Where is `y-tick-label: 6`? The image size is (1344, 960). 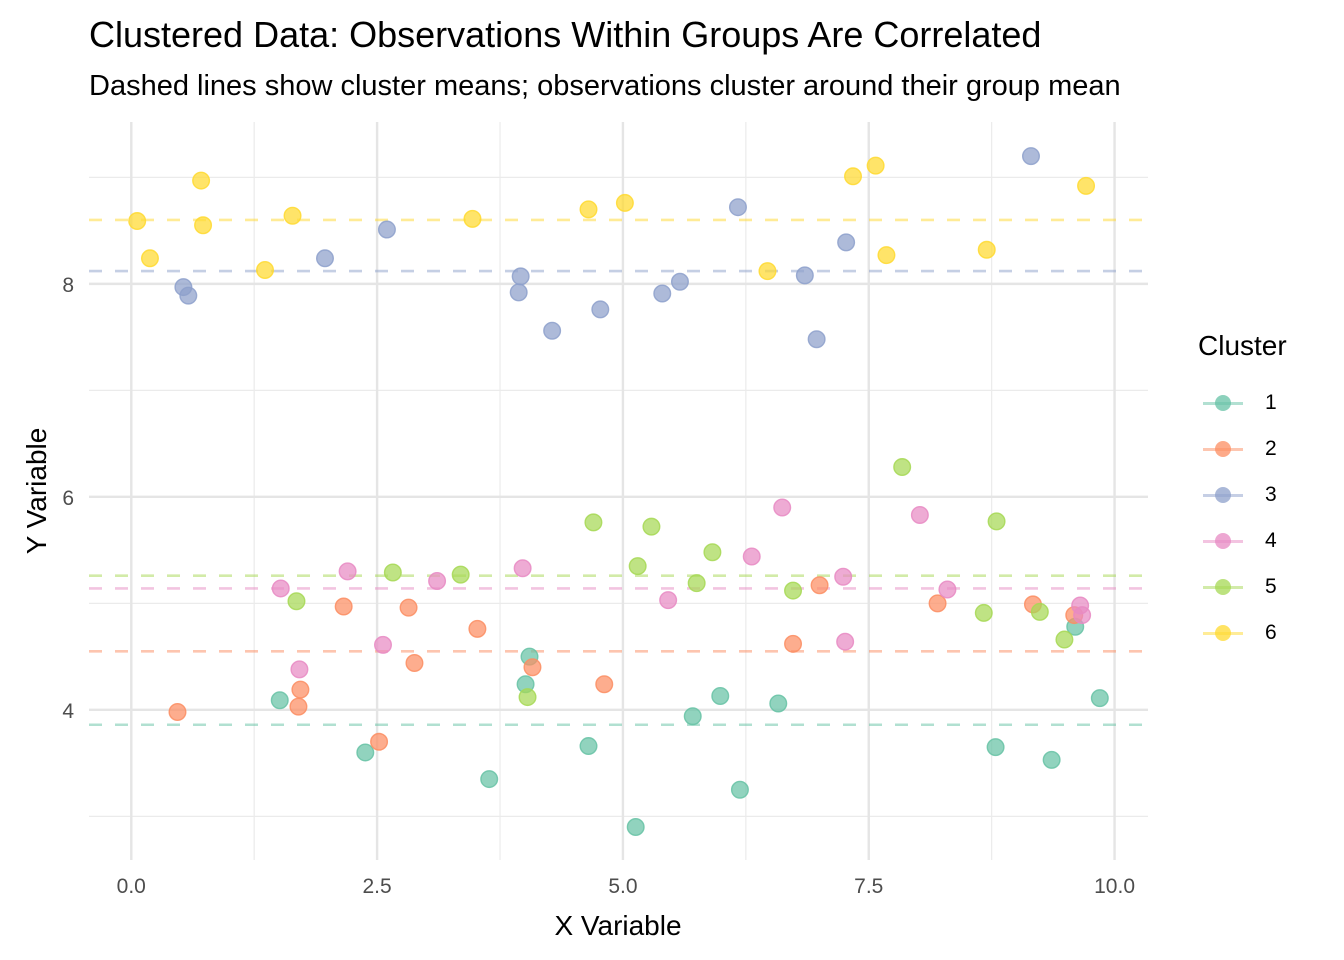 y-tick-label: 6 is located at coordinates (68, 498).